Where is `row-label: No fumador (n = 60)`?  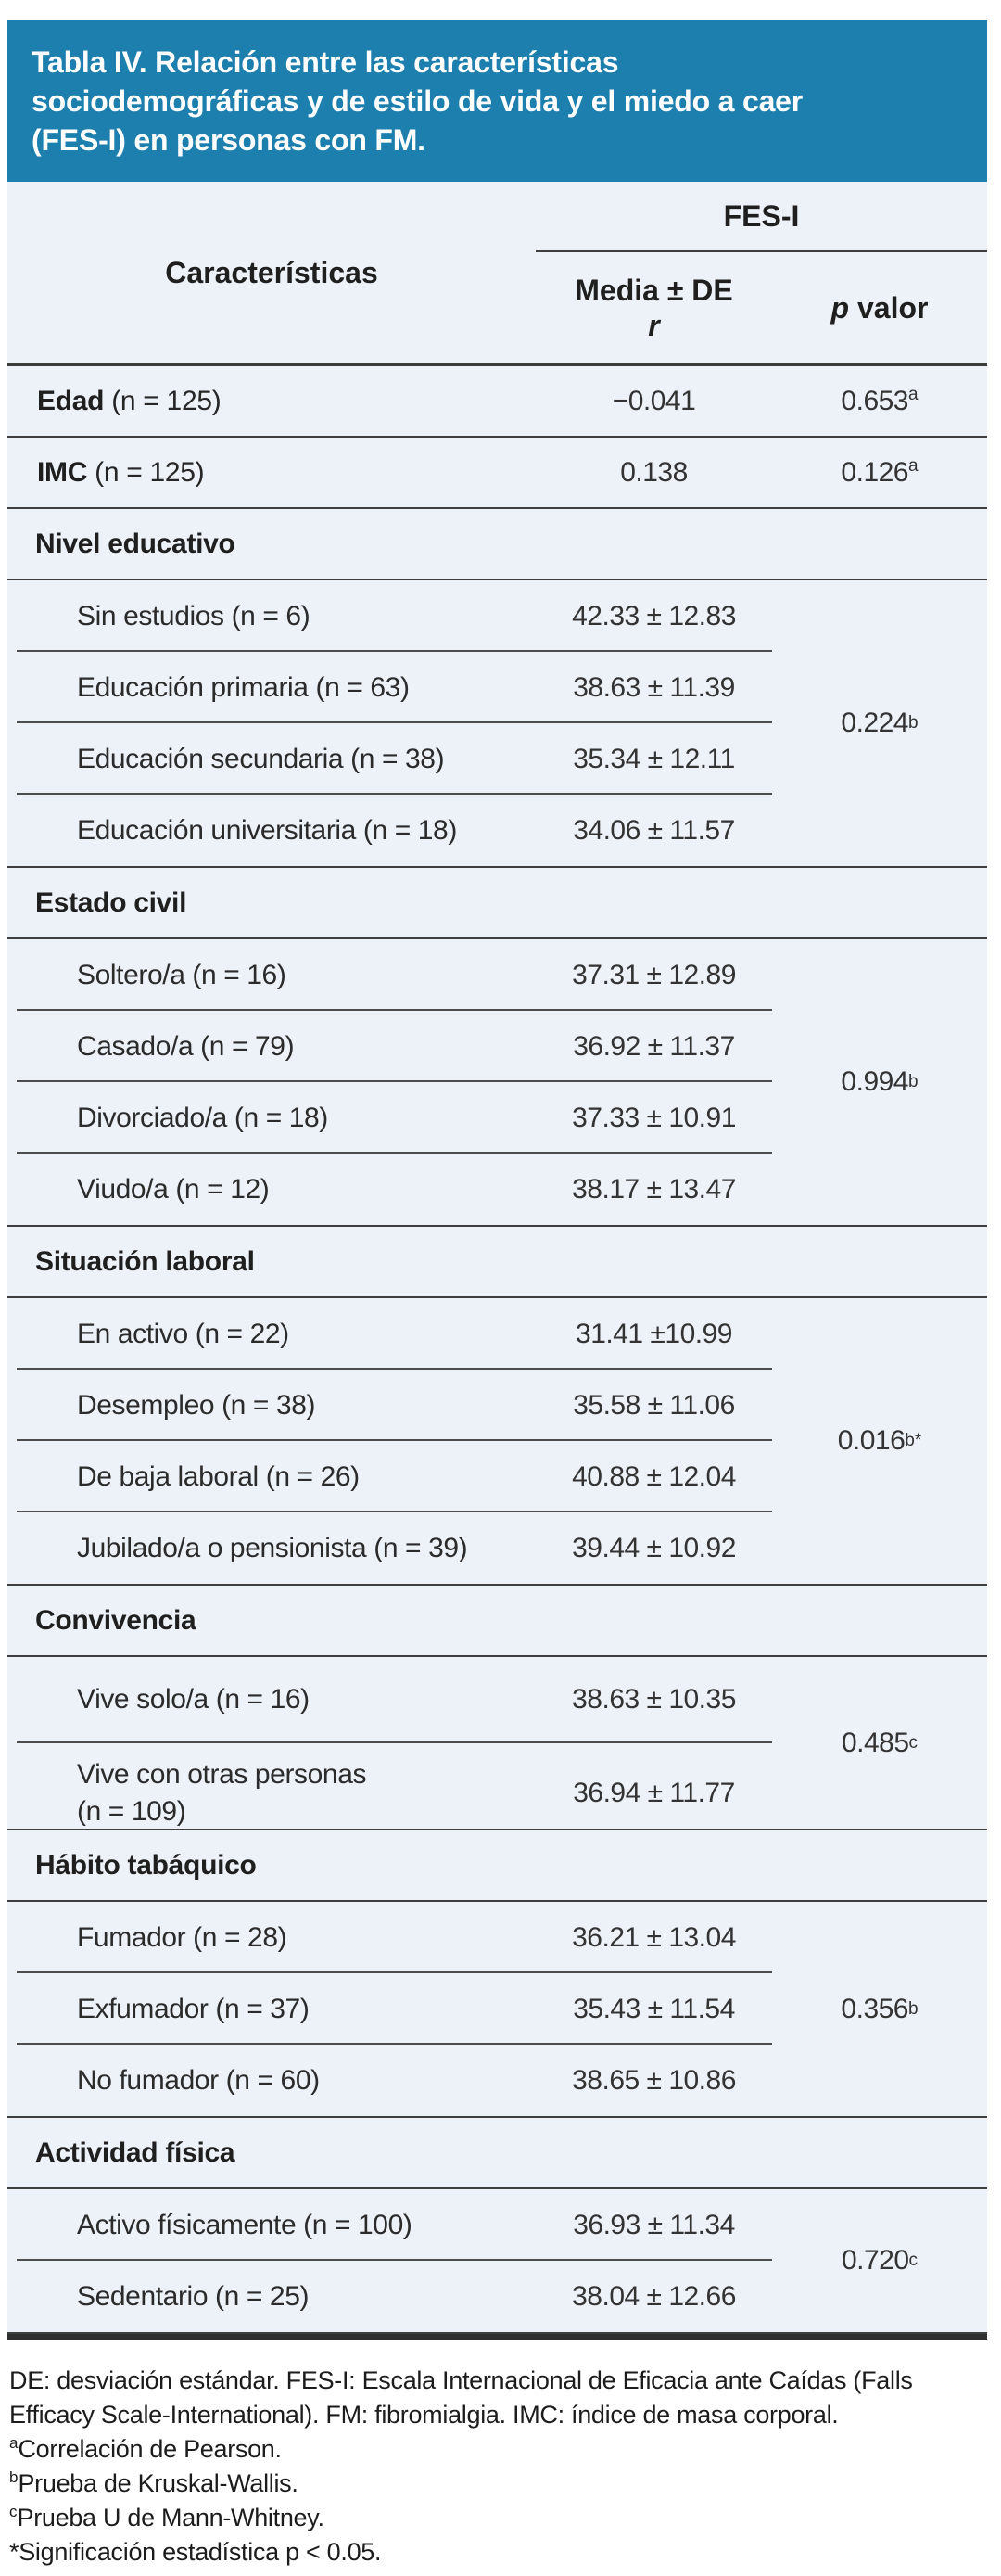
row-label: No fumador (n = 60) is located at coordinates (198, 2080).